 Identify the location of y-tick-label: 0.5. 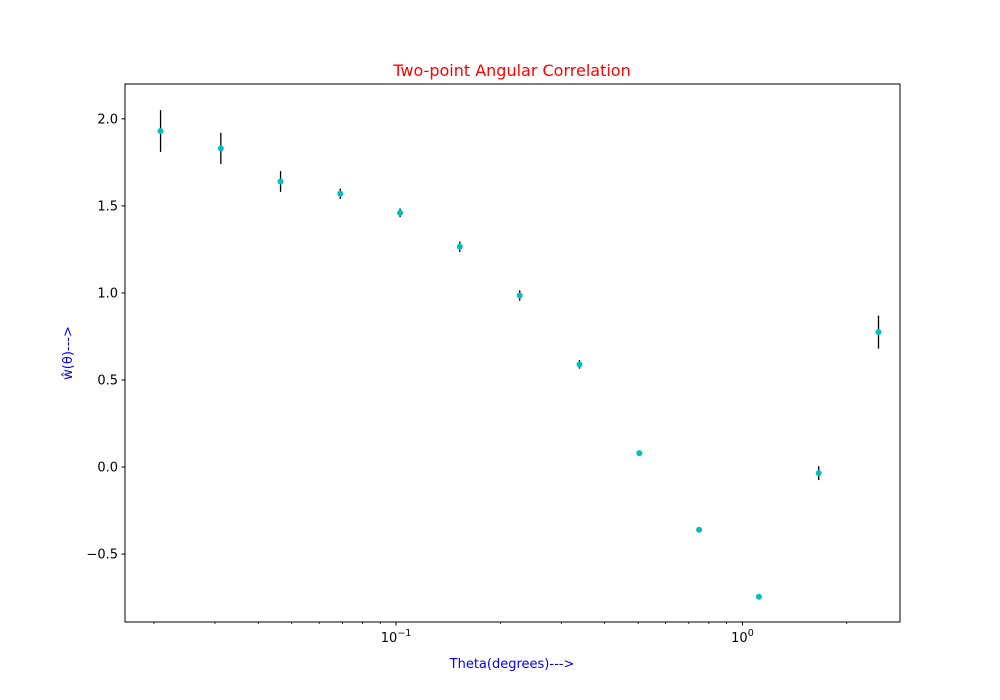
(107, 380).